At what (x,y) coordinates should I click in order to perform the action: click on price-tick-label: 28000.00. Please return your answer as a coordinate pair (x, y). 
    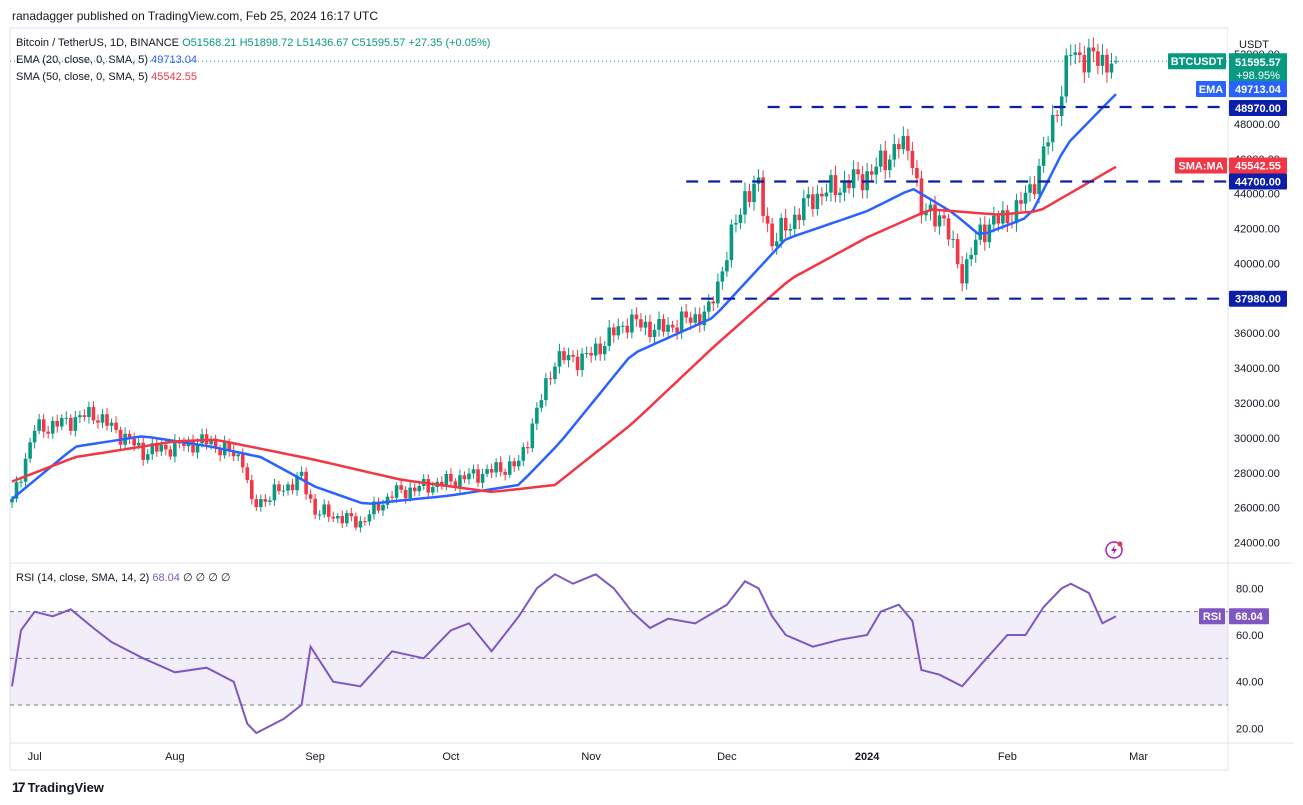
    Looking at the image, I should click on (1257, 474).